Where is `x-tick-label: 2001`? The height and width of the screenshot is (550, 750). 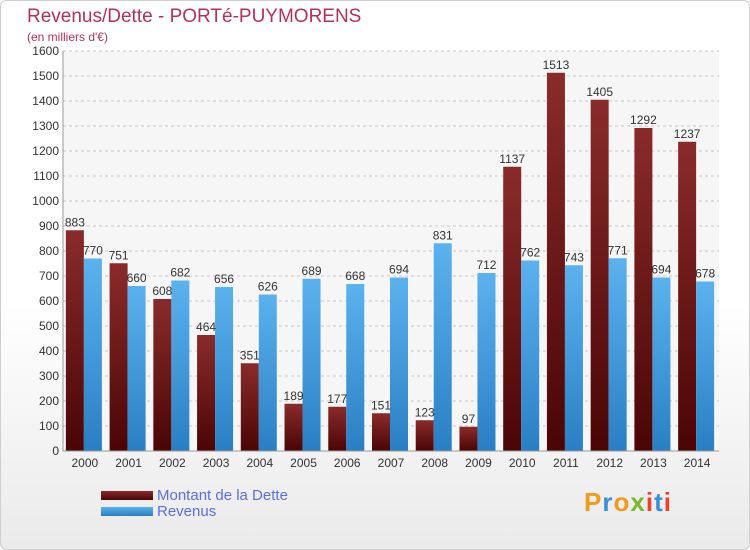 x-tick-label: 2001 is located at coordinates (128, 463).